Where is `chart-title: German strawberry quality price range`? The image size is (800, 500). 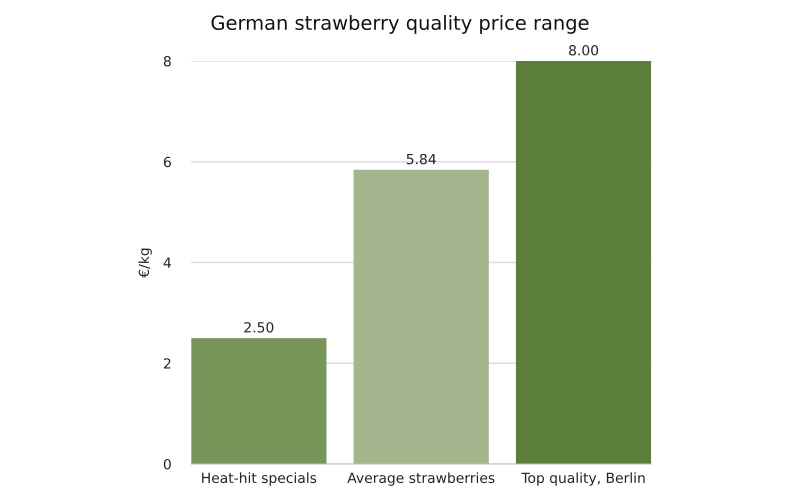 chart-title: German strawberry quality price range is located at coordinates (400, 24).